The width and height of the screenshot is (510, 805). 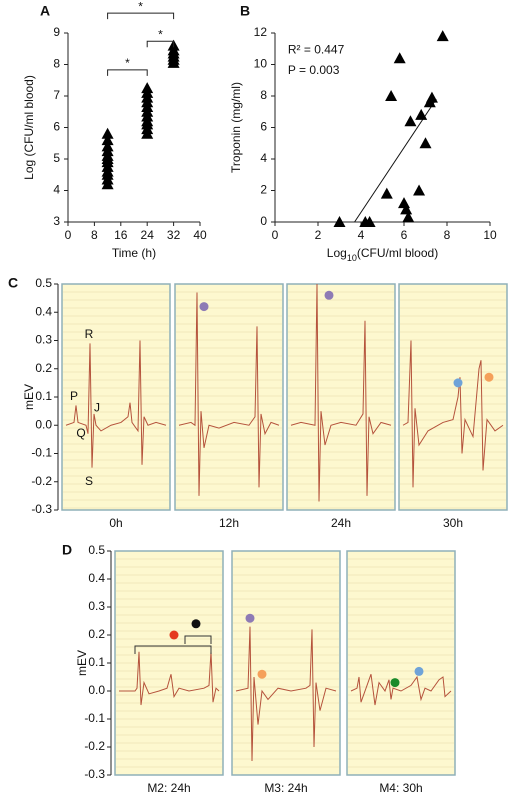 What do you see at coordinates (43, 424) in the screenshot?
I see `y-tick-label: 0.0` at bounding box center [43, 424].